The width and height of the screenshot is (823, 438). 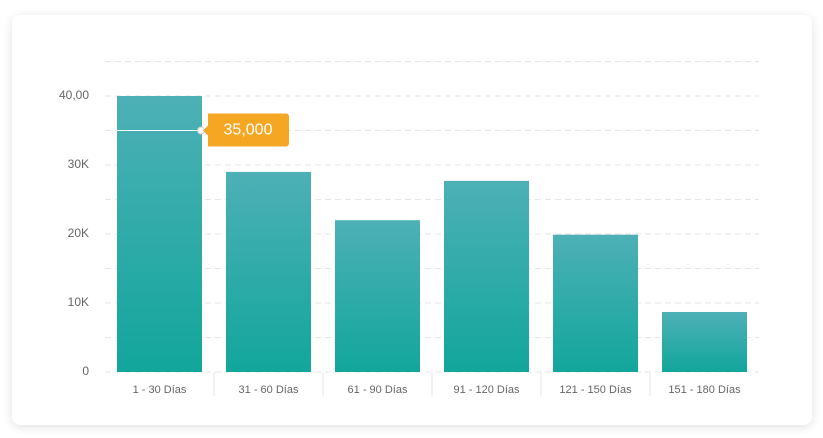 I want to click on y-tick-label: 10K, so click(x=78, y=302).